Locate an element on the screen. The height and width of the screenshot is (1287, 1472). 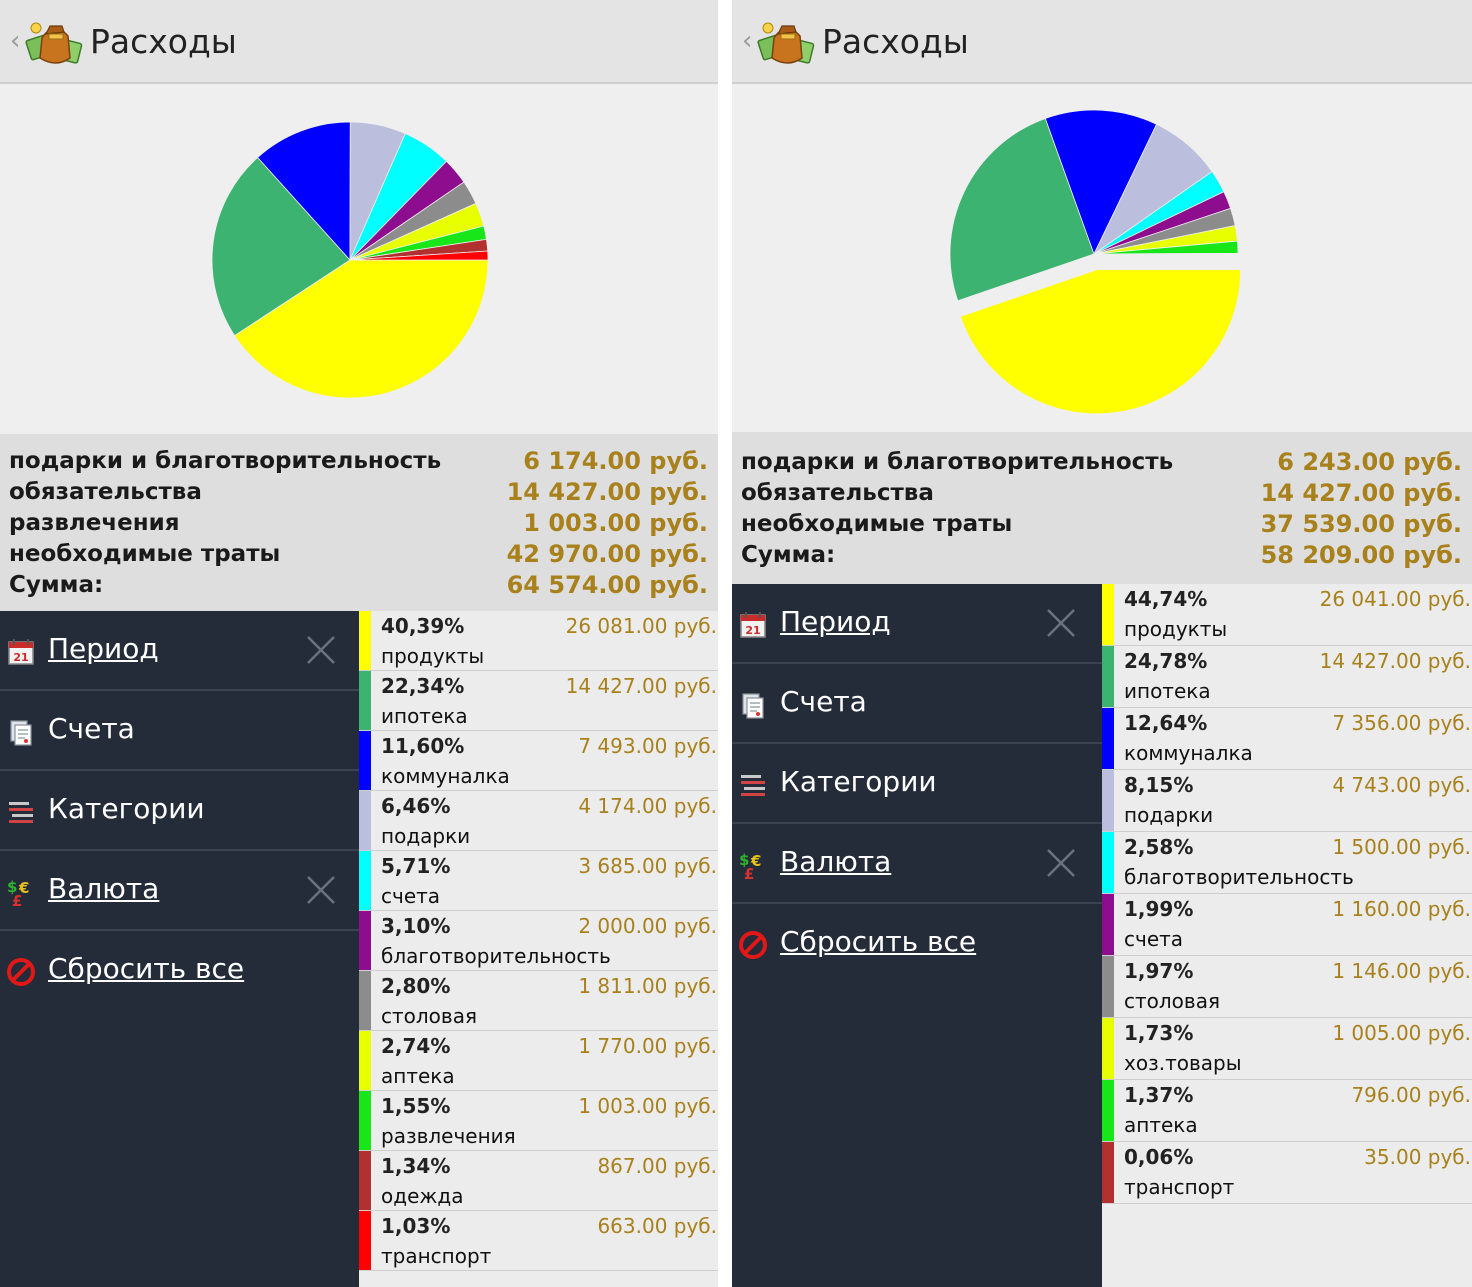
list-item: 3,10% благотворительность 2 000.00 руб. is located at coordinates (538, 941).